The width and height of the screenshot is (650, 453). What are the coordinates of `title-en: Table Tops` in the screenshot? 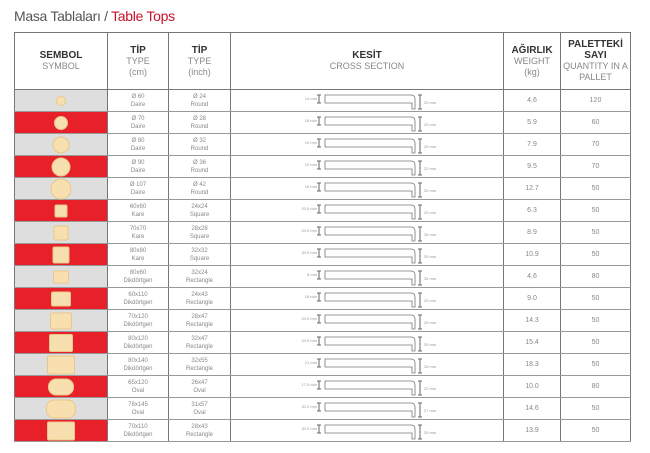 It's located at (143, 16).